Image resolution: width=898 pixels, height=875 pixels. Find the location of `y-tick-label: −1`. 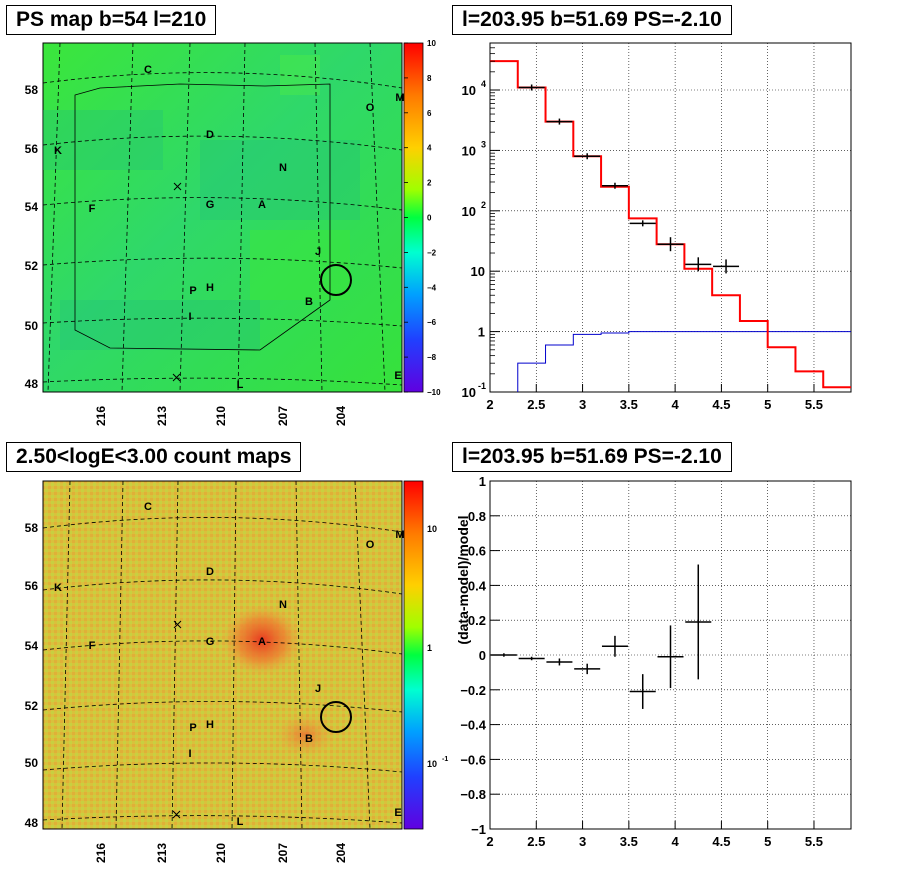

y-tick-label: −1 is located at coordinates (478, 829).